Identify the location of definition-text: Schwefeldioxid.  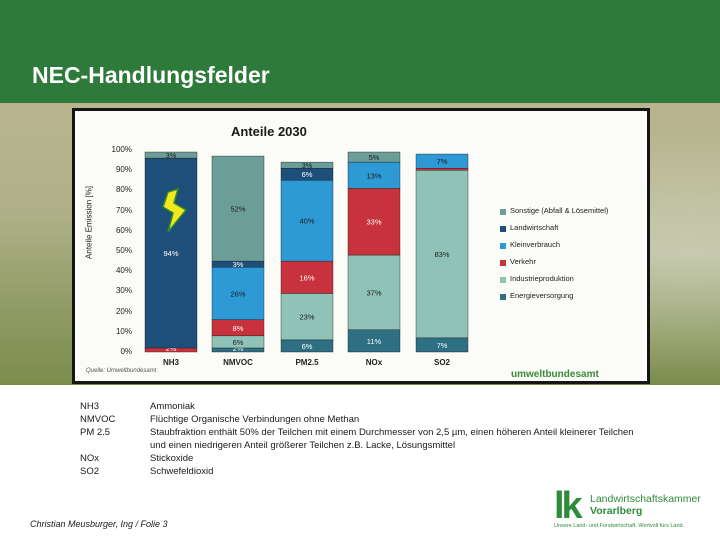
(182, 471).